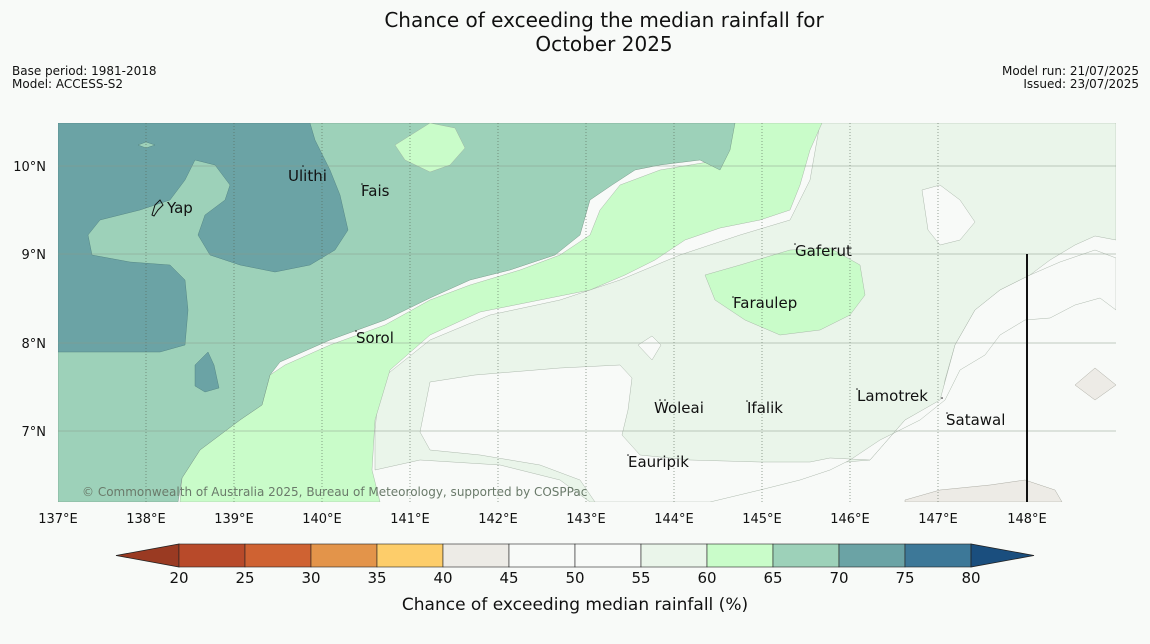 This screenshot has height=644, width=1150. Describe the element at coordinates (765, 303) in the screenshot. I see `place-faraulep: Faraulep` at that location.